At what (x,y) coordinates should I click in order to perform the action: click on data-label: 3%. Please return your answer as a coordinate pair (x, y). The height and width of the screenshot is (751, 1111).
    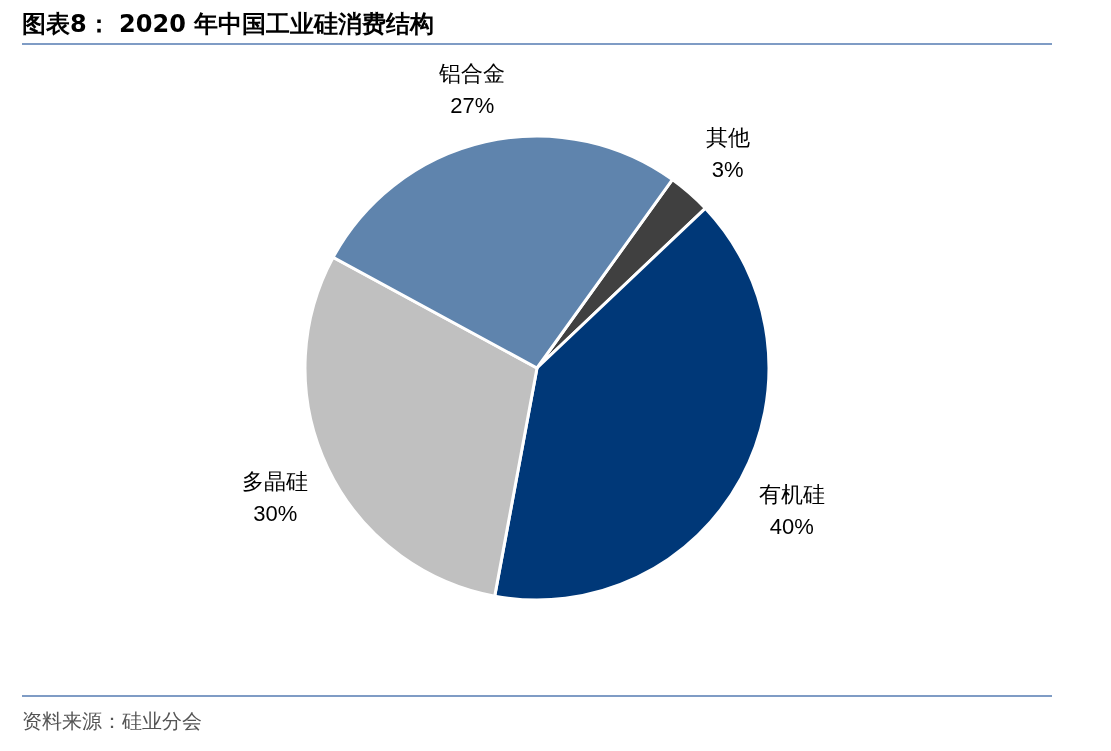
    Looking at the image, I should click on (727, 170).